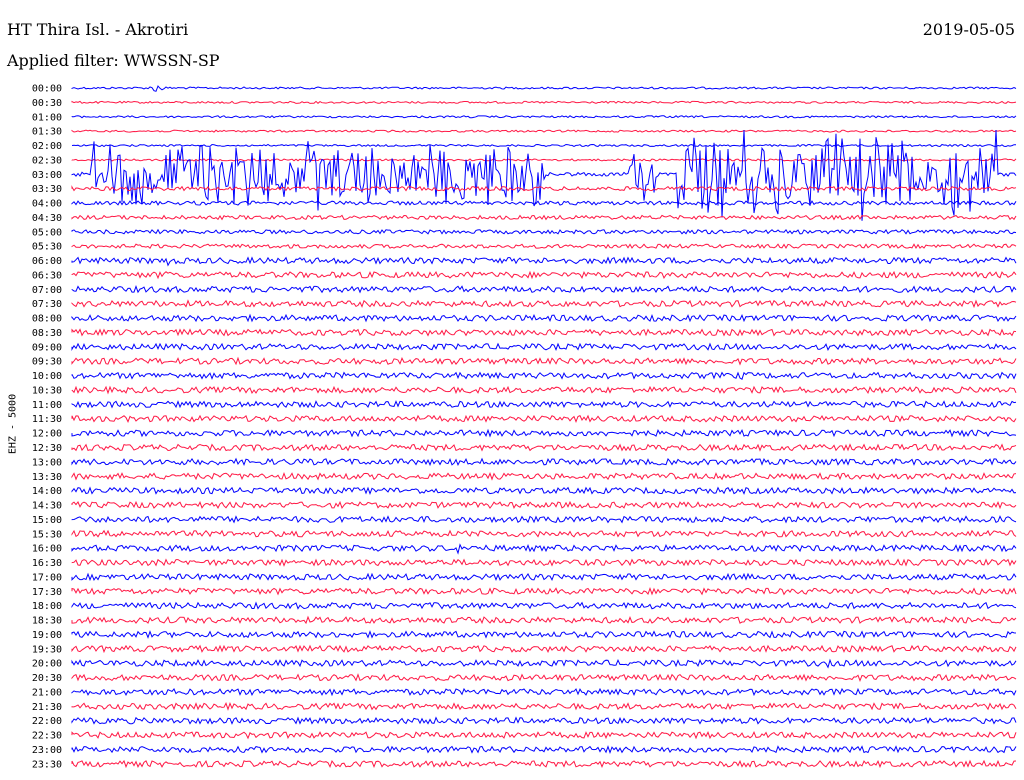 The image size is (1024, 780). I want to click on row-time-label: 02:30, so click(47, 160).